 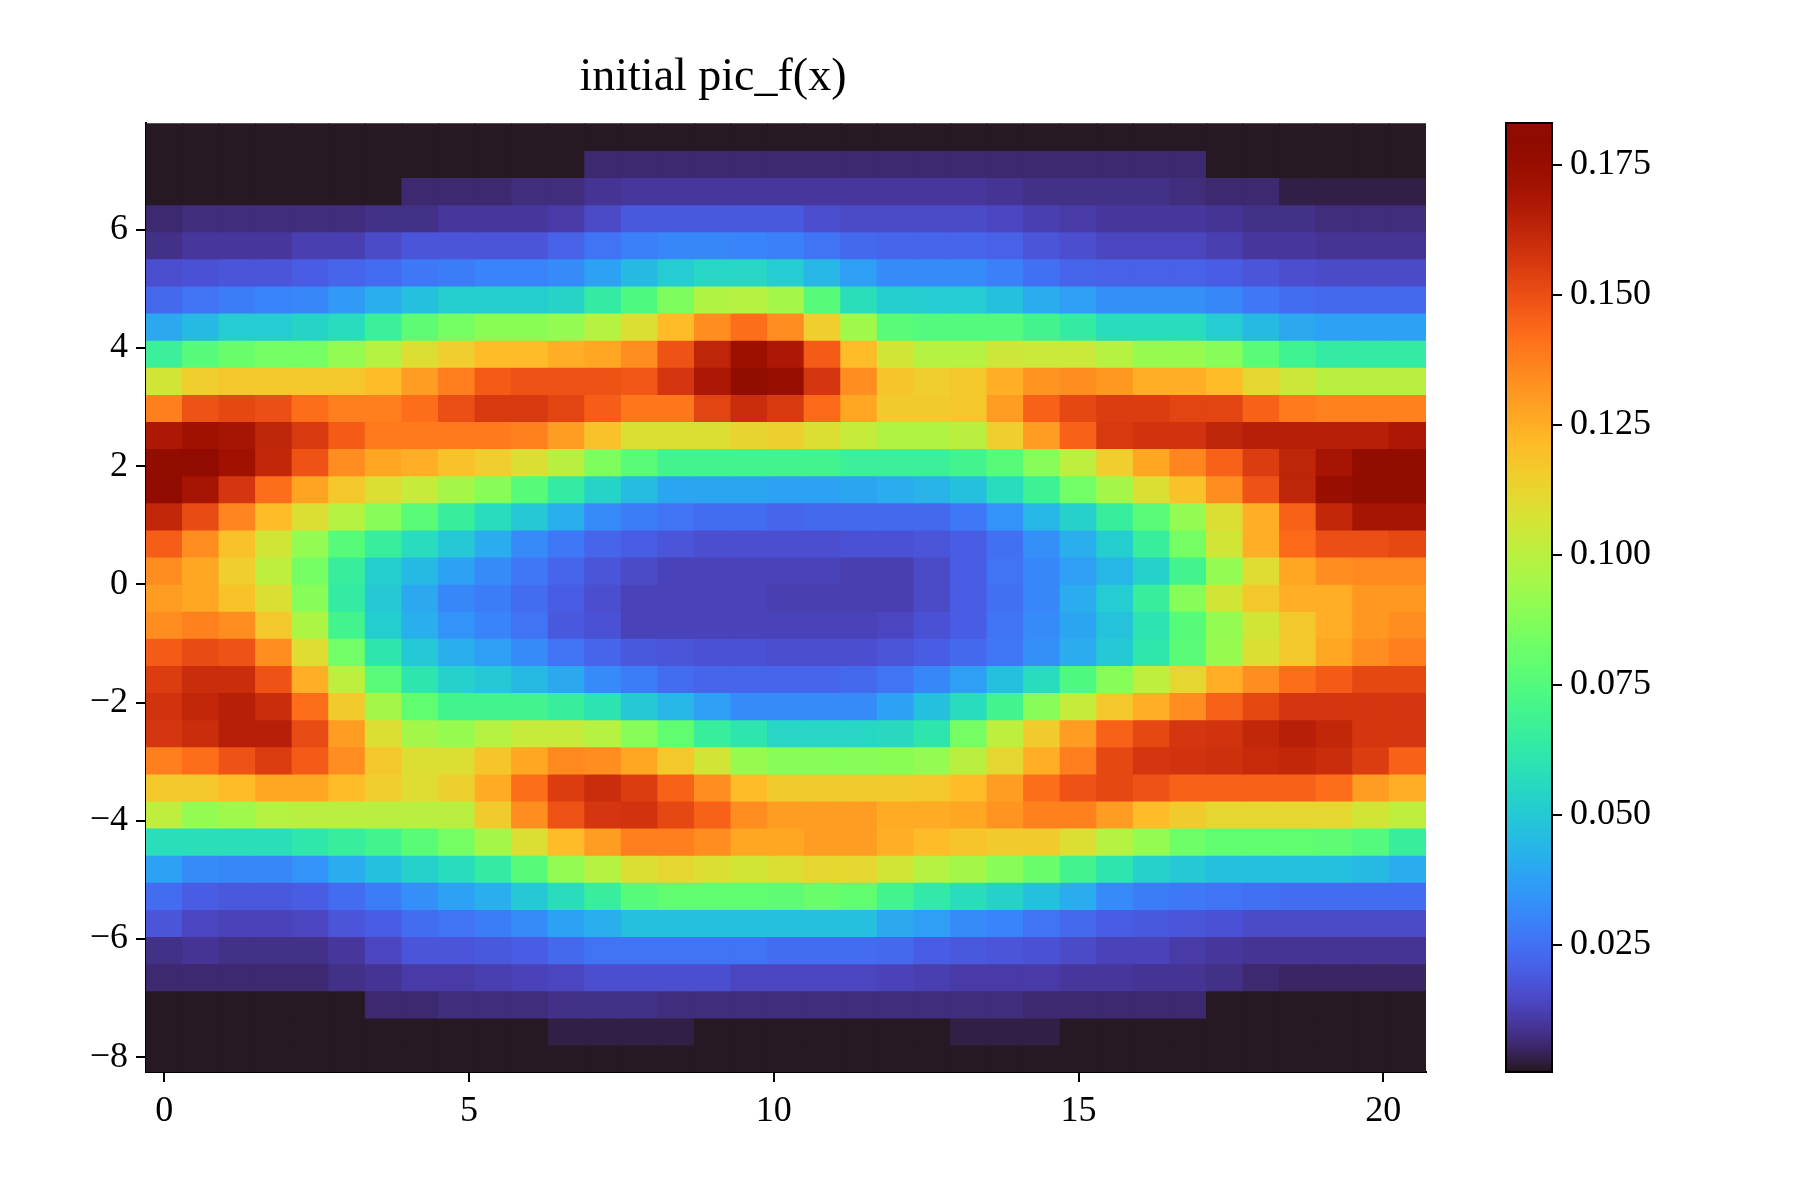 What do you see at coordinates (108, 1054) in the screenshot?
I see `y-tick-label: −8` at bounding box center [108, 1054].